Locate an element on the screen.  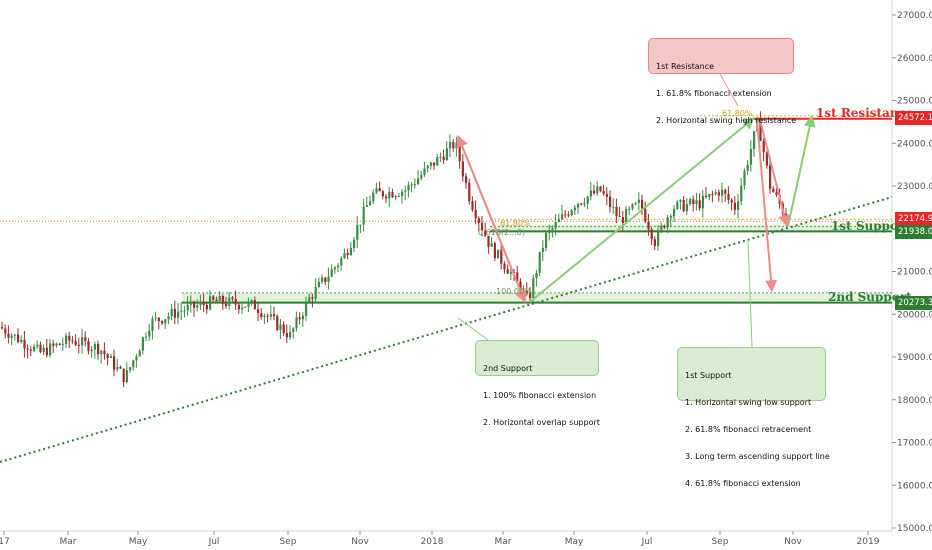
annotation-line: 1. 100% fibonacci extension is located at coordinates (540, 395).